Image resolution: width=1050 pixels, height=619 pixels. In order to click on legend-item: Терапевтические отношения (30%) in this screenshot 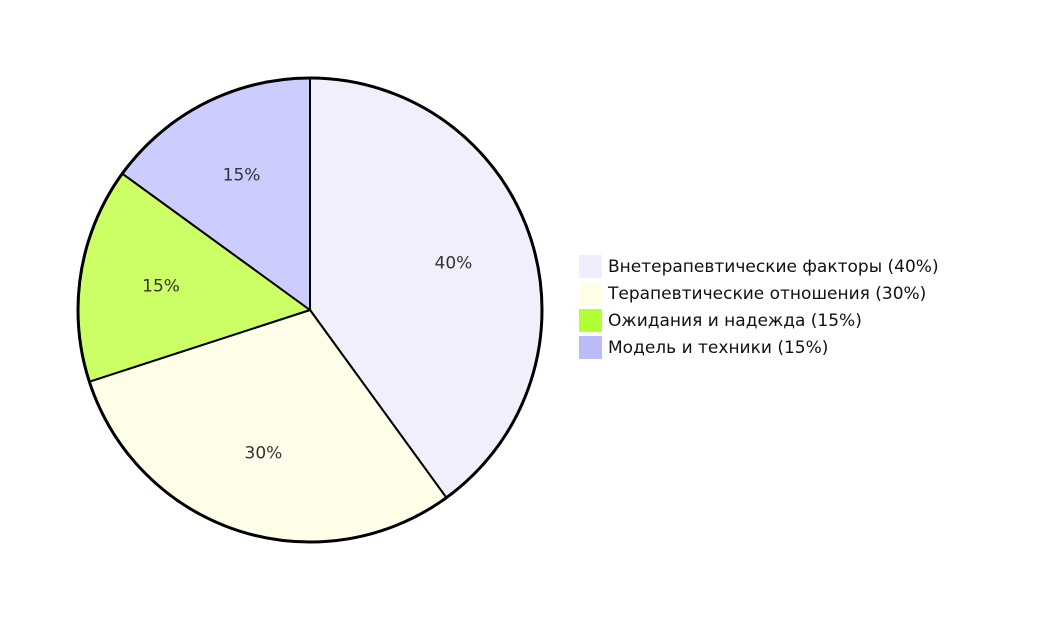, I will do `click(759, 293)`.